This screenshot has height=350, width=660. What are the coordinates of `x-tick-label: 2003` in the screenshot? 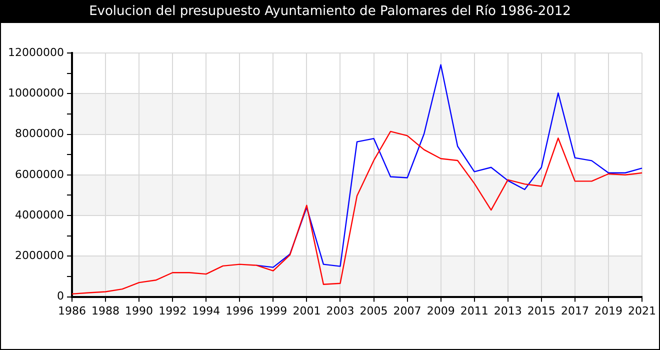 It's located at (340, 311).